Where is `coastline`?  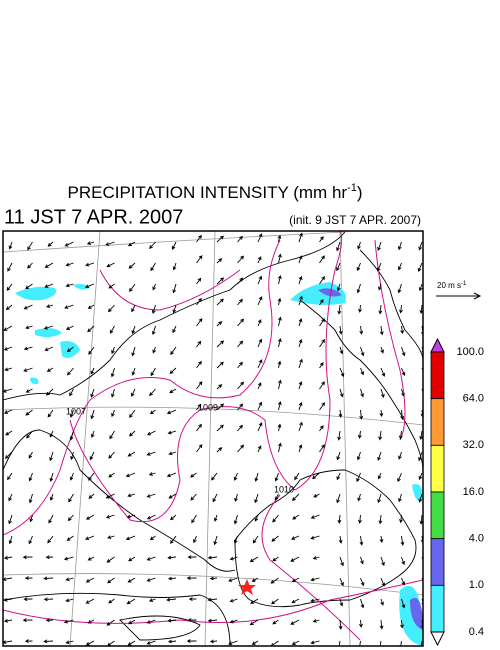 coastline is located at coordinates (391, 305).